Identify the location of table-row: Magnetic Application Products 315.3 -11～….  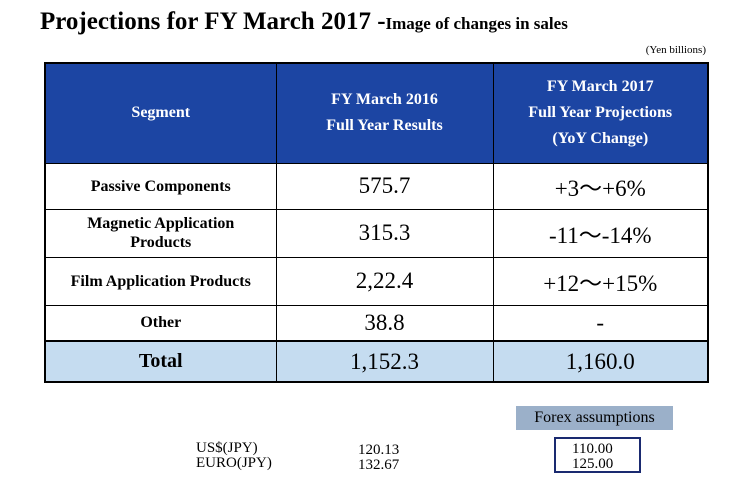
(376, 233).